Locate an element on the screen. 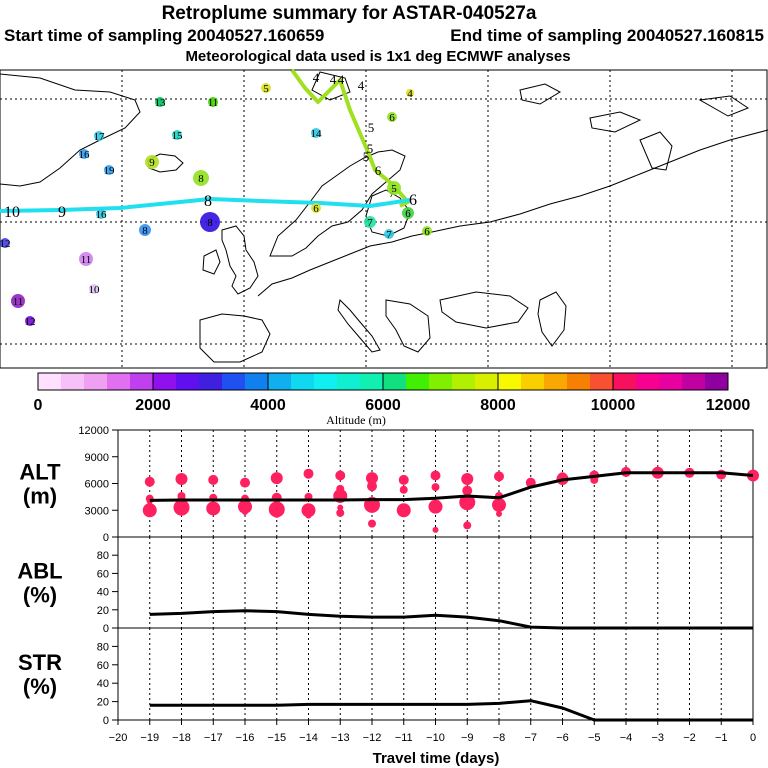 The width and height of the screenshot is (768, 768). colorbar-tick-label: 2000 is located at coordinates (153, 405).